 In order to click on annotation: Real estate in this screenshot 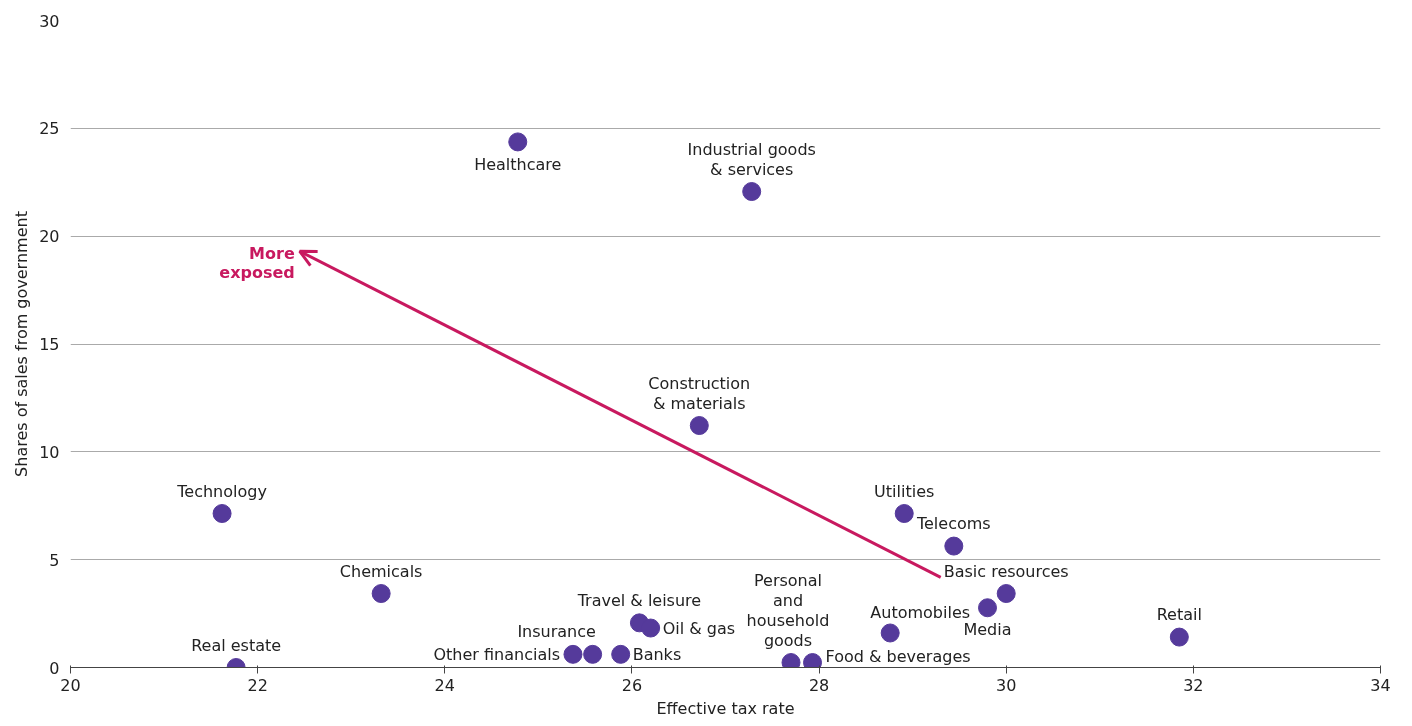, I will do `click(236, 645)`.